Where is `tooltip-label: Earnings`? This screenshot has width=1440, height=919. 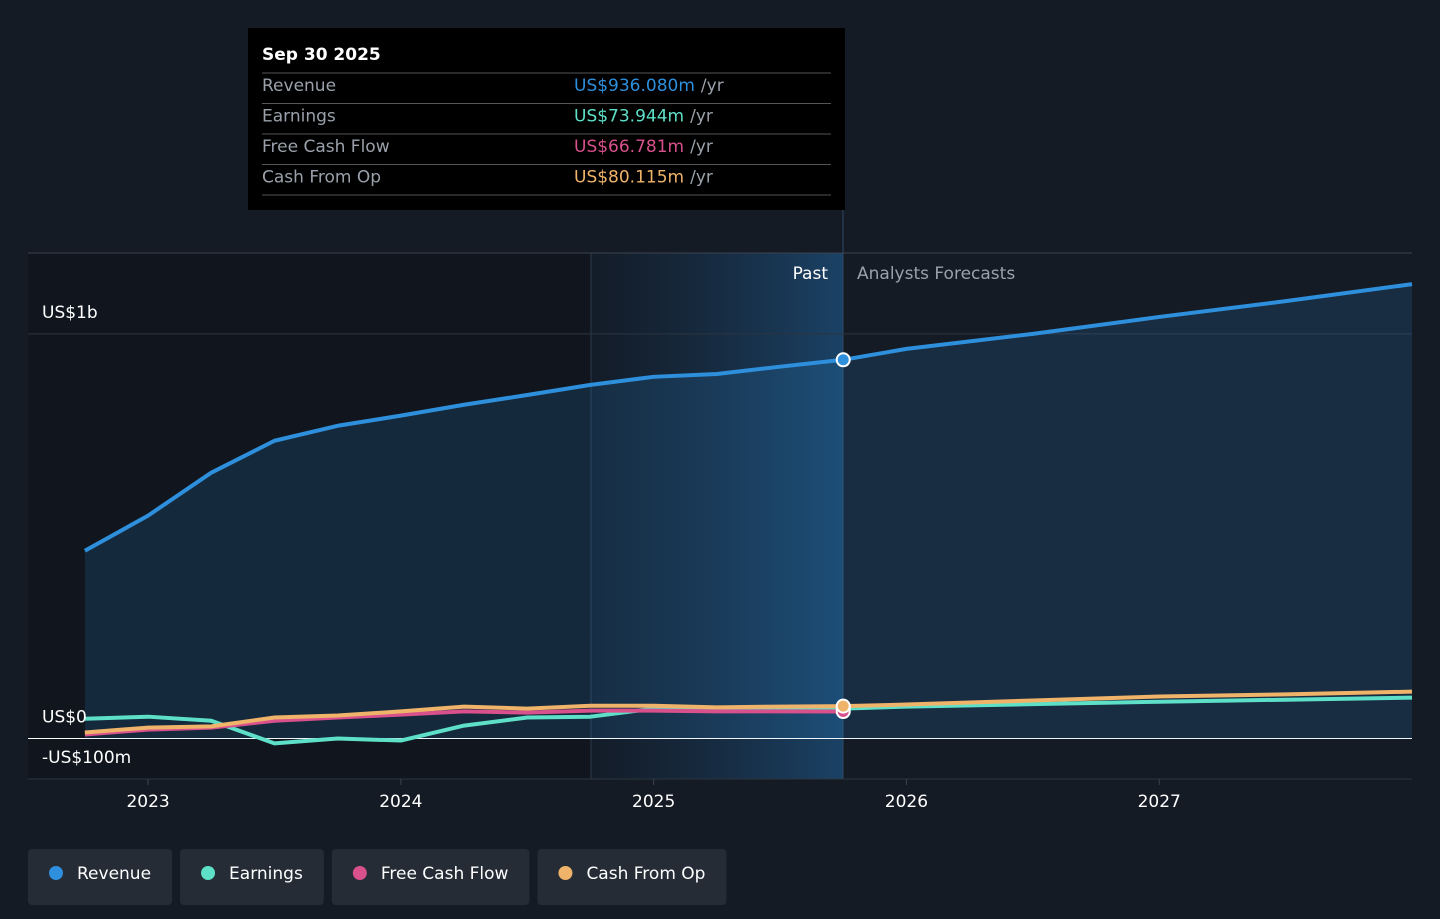
tooltip-label: Earnings is located at coordinates (299, 117).